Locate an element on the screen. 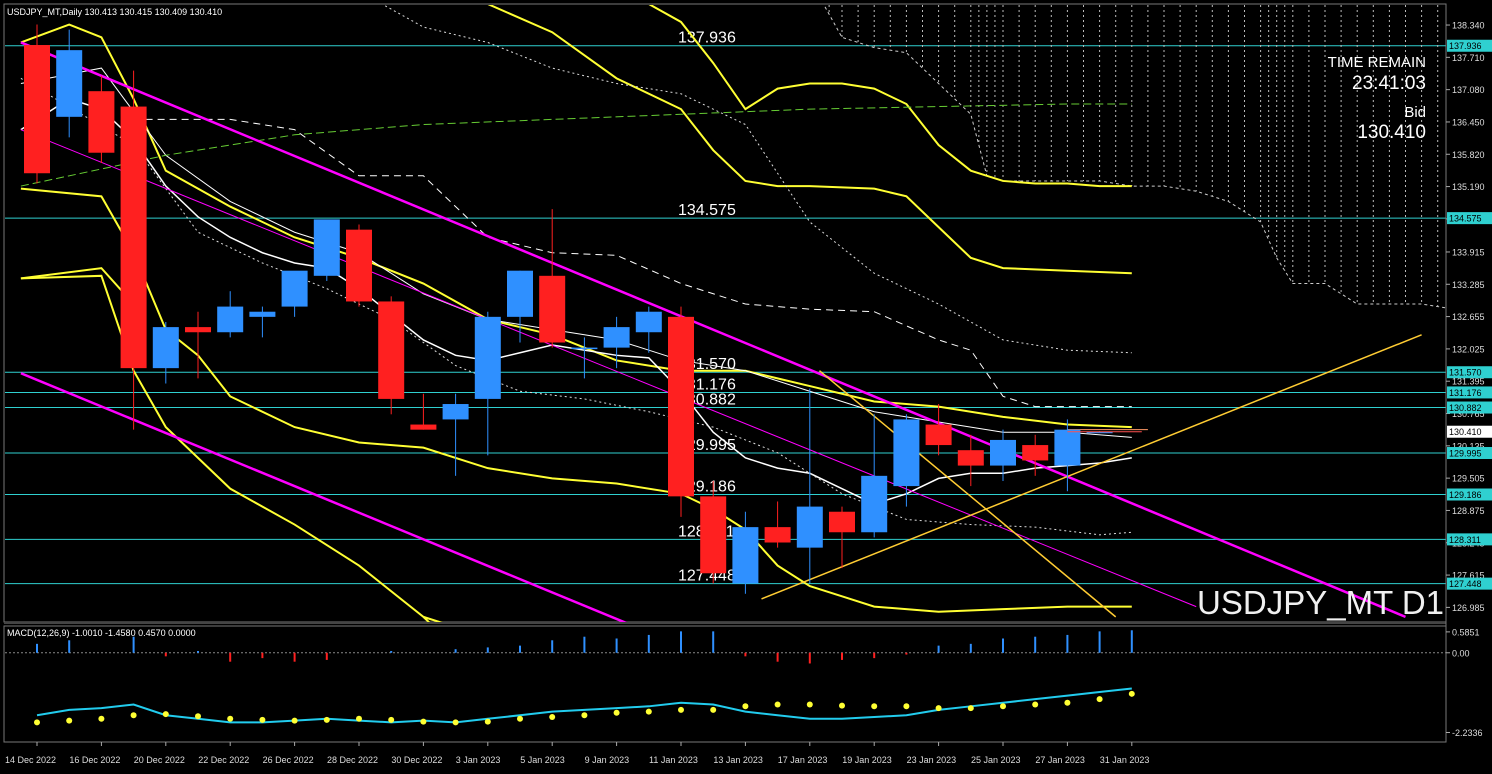  x-tick-label: 5 Jan 2023 is located at coordinates (542, 760).